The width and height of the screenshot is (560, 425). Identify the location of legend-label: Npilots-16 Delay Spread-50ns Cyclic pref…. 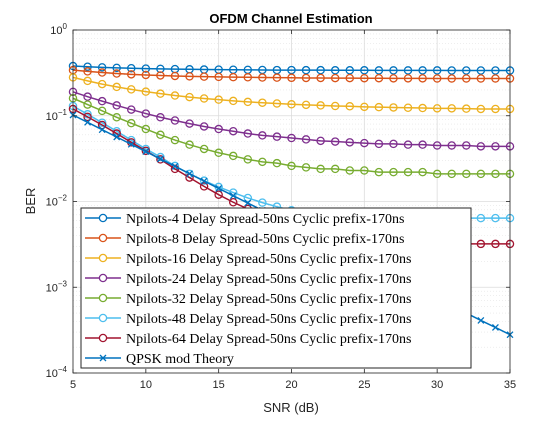
(268, 259).